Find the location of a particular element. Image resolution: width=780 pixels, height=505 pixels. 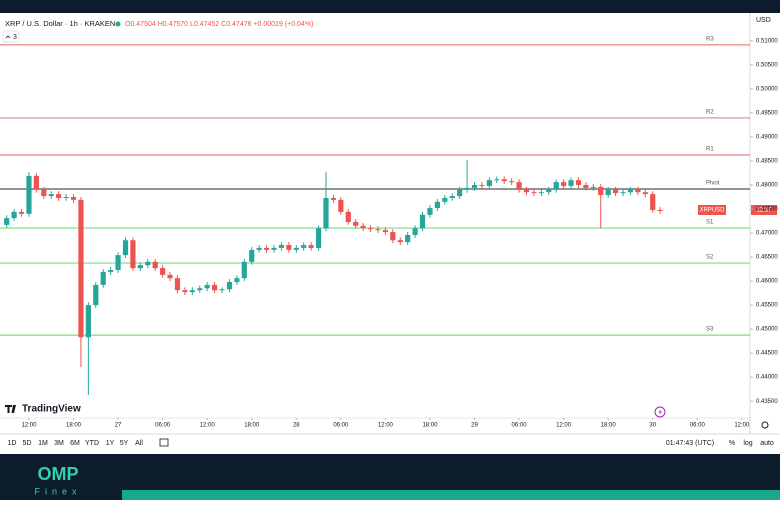

chevron-icon is located at coordinates (8, 37).